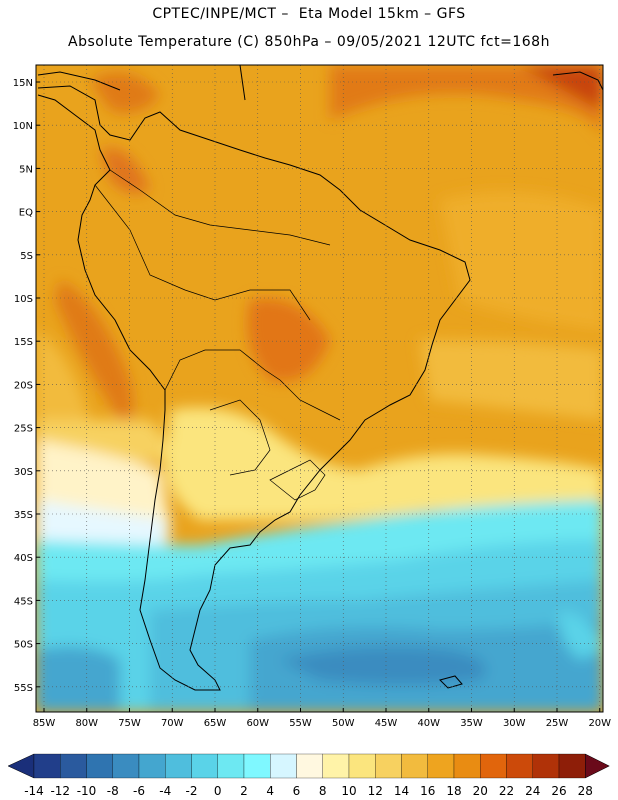  I want to click on colorbar-label: -12, so click(60, 791).